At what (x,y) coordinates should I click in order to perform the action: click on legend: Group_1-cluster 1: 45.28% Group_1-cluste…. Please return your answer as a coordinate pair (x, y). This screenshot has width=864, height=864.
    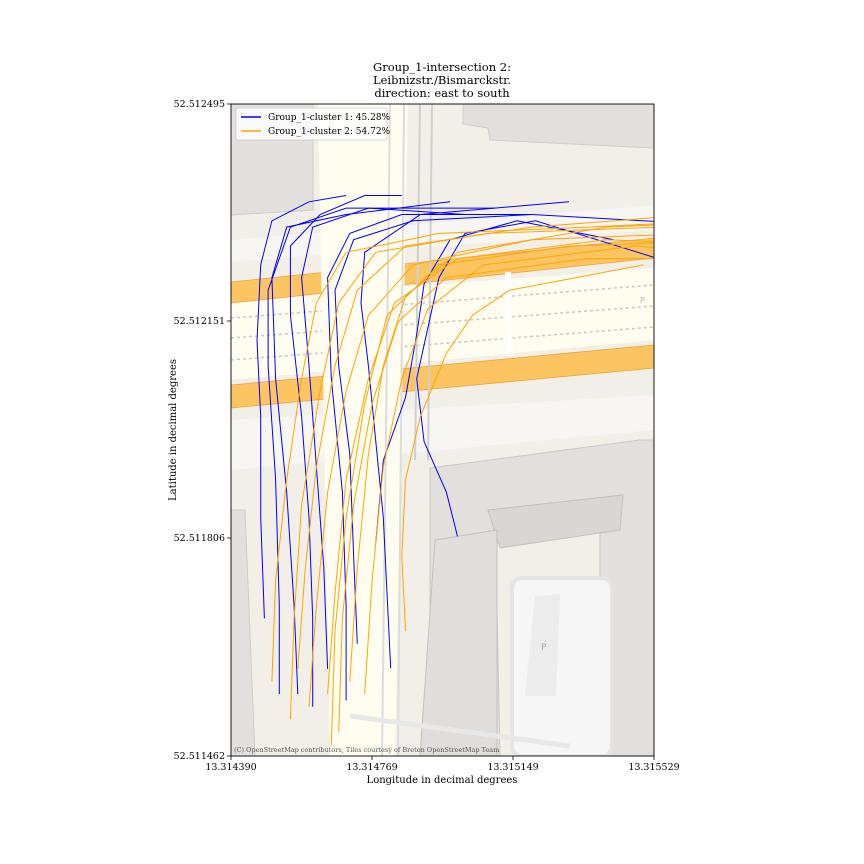
    Looking at the image, I should click on (313, 124).